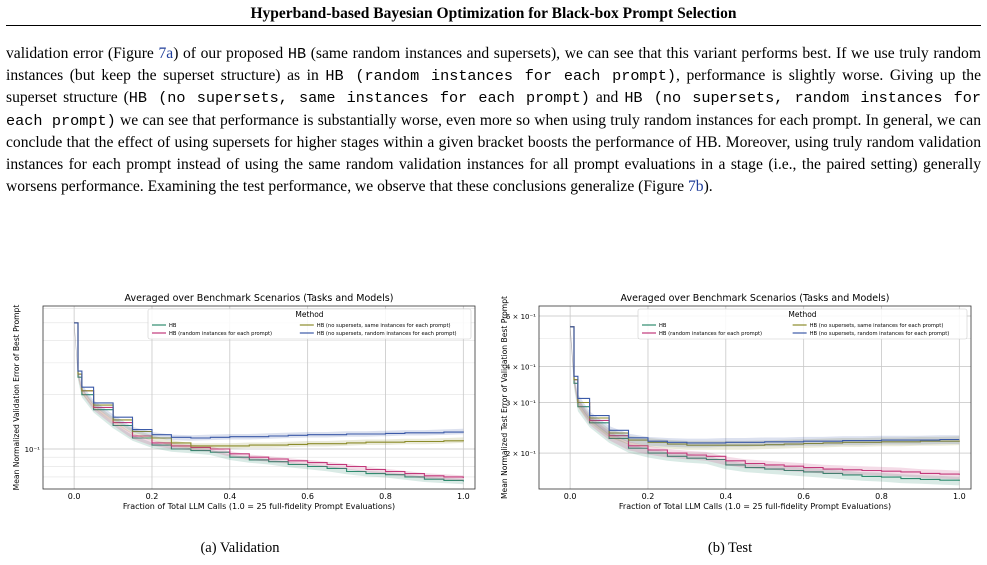 This screenshot has height=565, width=987. What do you see at coordinates (230, 53) in the screenshot?
I see `paragraph-text: ) of our proposed` at bounding box center [230, 53].